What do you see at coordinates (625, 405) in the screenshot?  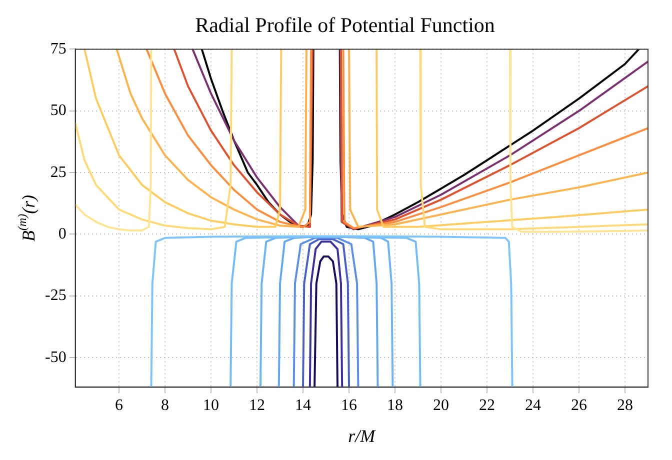 I see `x-tick-label: 28` at bounding box center [625, 405].